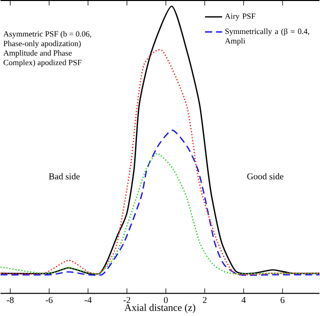  Describe the element at coordinates (166, 299) in the screenshot. I see `x-tick-label: 0` at that location.